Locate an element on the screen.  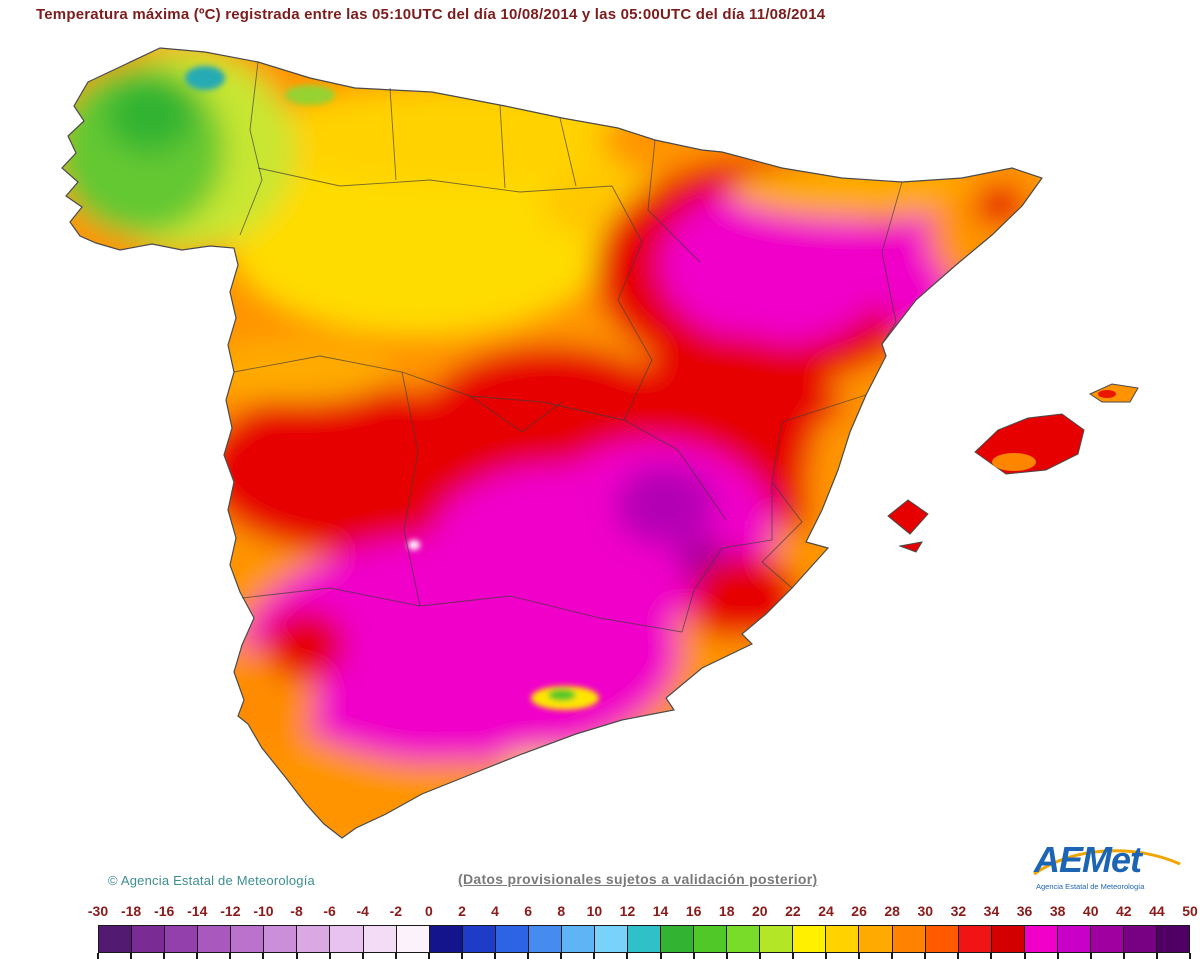
scale-tick-label: -8 is located at coordinates (296, 911).